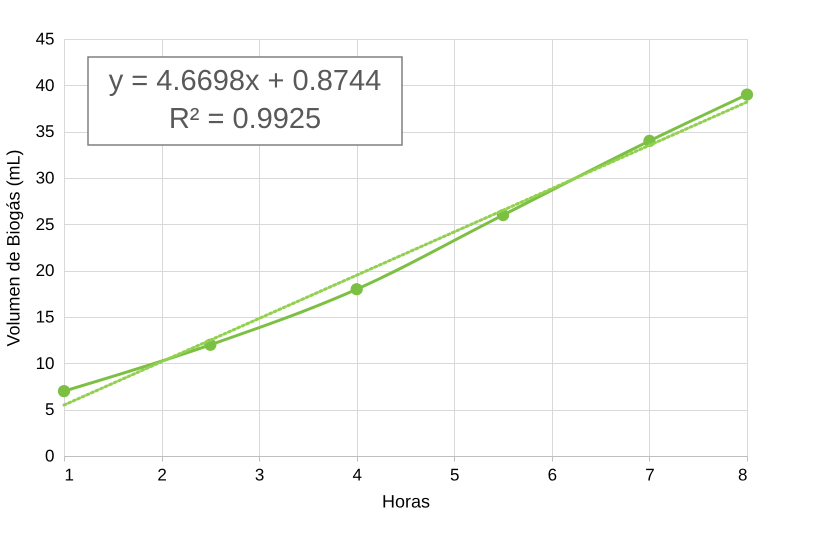 The width and height of the screenshot is (839, 546). Describe the element at coordinates (357, 475) in the screenshot. I see `x-tick-label: 4` at that location.